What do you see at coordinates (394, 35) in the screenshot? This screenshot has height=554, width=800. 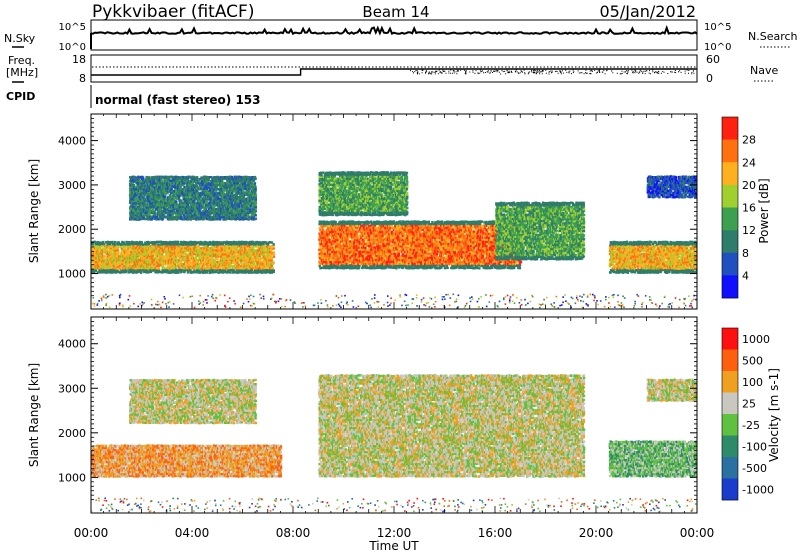 I see `noise-panel-frame` at bounding box center [394, 35].